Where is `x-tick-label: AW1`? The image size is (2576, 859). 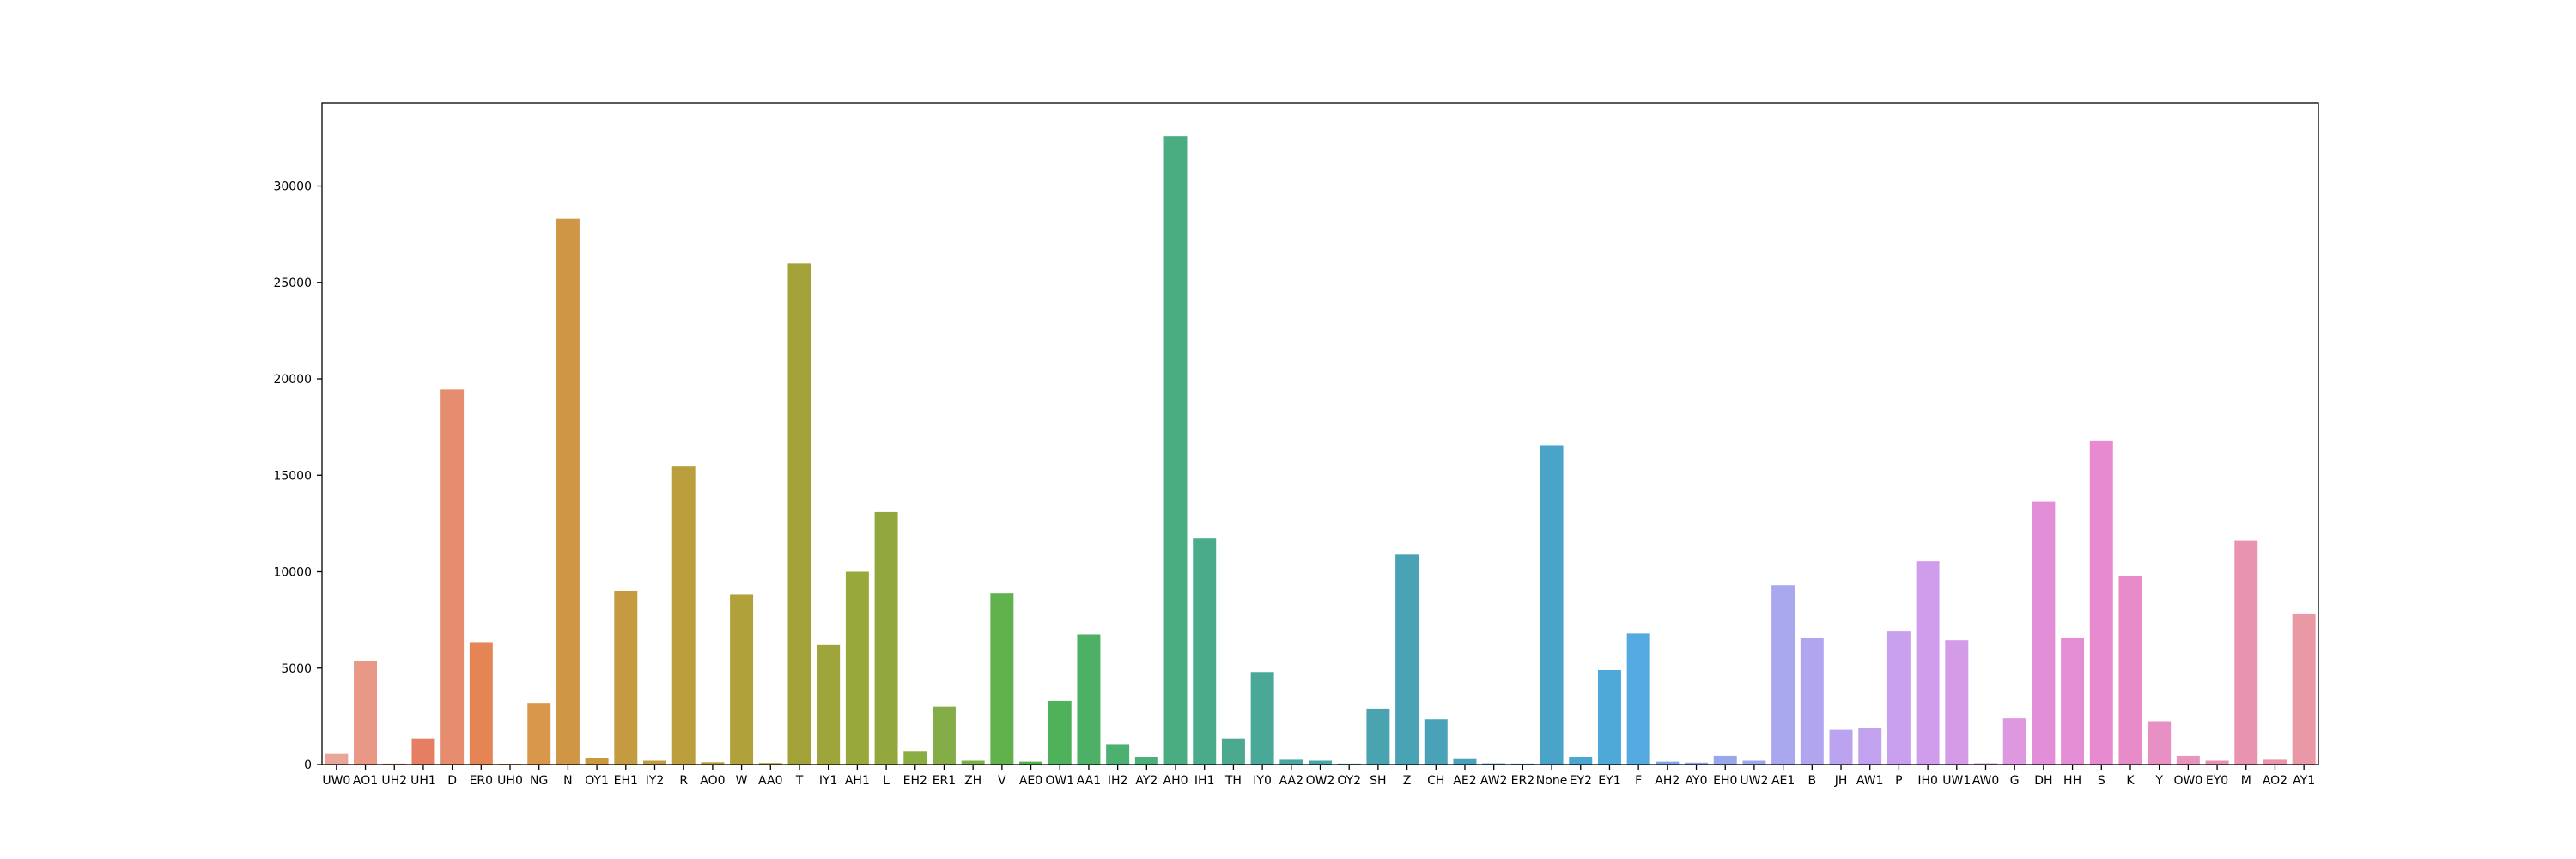
x-tick-label: AW1 is located at coordinates (1870, 781).